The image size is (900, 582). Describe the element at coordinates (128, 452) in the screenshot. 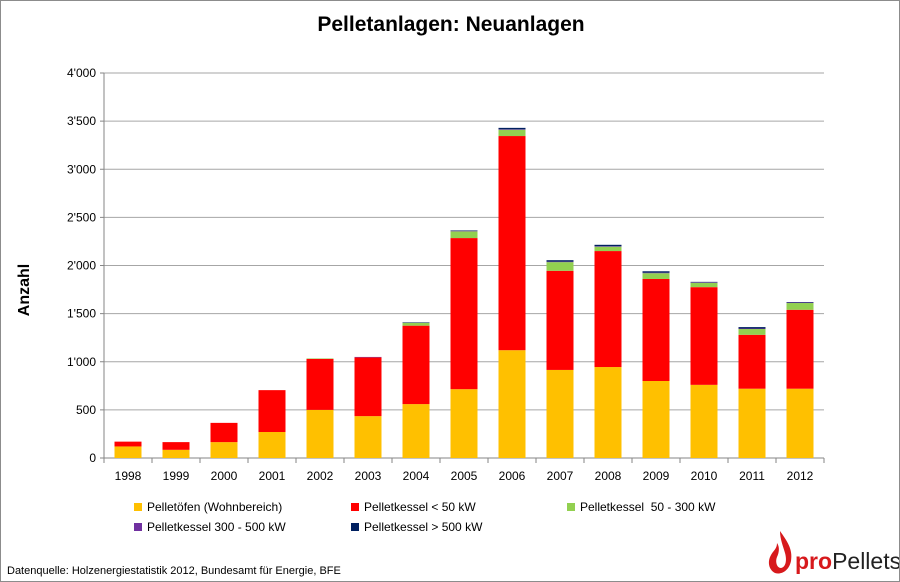

I see `bar-segment-0-1998` at that location.